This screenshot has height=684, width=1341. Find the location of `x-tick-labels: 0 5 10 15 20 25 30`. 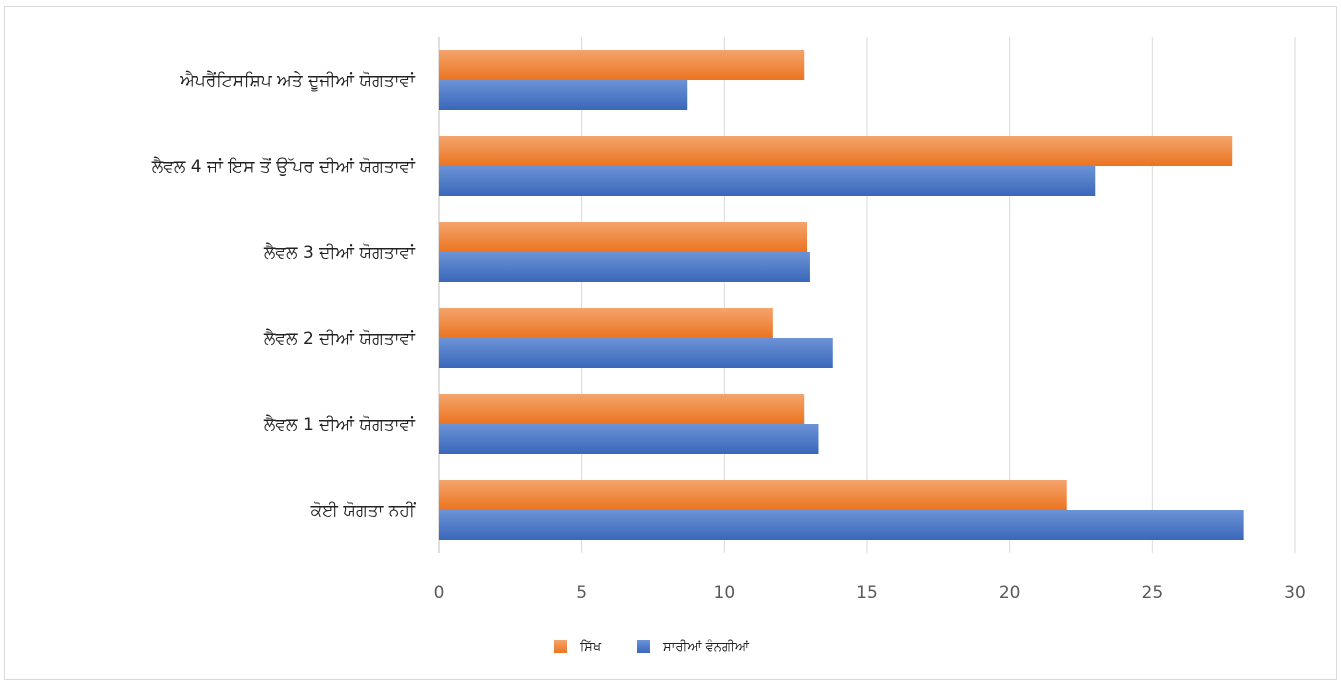

x-tick-labels: 0 5 10 15 20 25 30 is located at coordinates (870, 593).